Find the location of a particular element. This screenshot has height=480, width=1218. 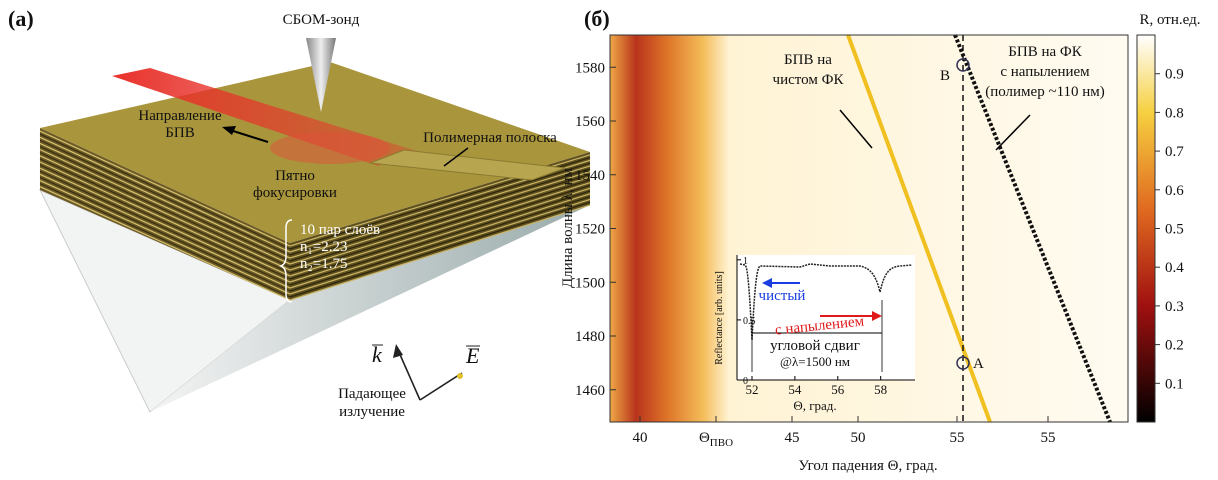

x-tick-label: ΘПВО is located at coordinates (716, 439).